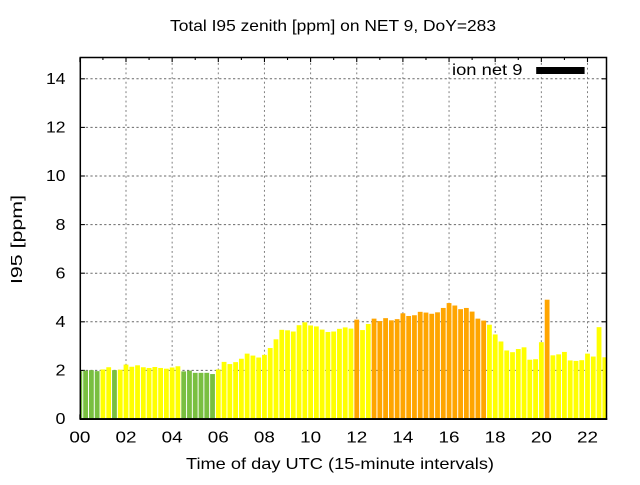 The height and width of the screenshot is (485, 640). I want to click on svg-text: 00, so click(79, 437).